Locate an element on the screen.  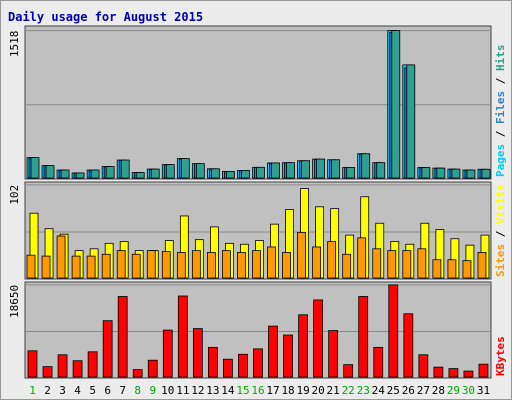
x-label-day-8: 8 is located at coordinates (137, 390).